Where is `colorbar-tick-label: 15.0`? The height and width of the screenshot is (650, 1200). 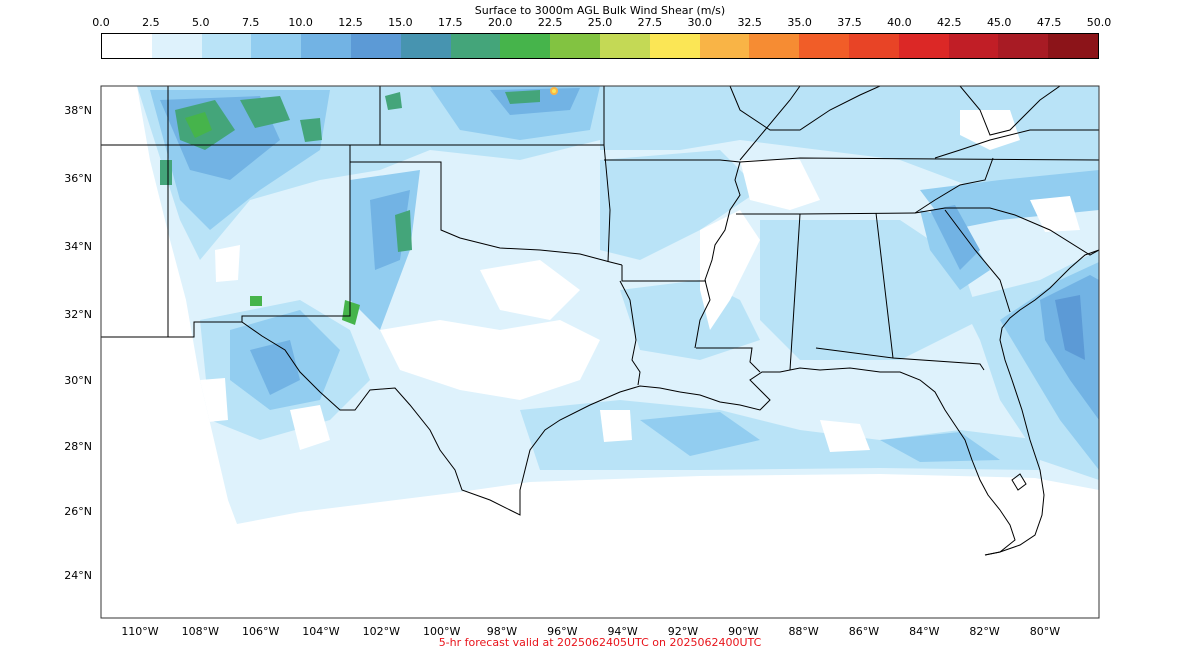
colorbar-tick-label: 15.0 is located at coordinates (400, 22).